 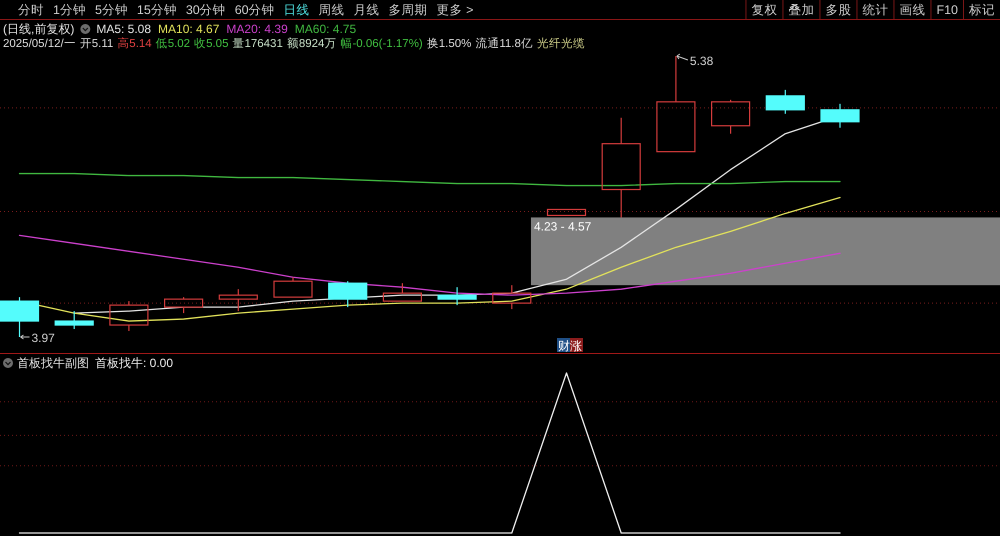 I want to click on title: 首板找牛副图, so click(x=53, y=363).